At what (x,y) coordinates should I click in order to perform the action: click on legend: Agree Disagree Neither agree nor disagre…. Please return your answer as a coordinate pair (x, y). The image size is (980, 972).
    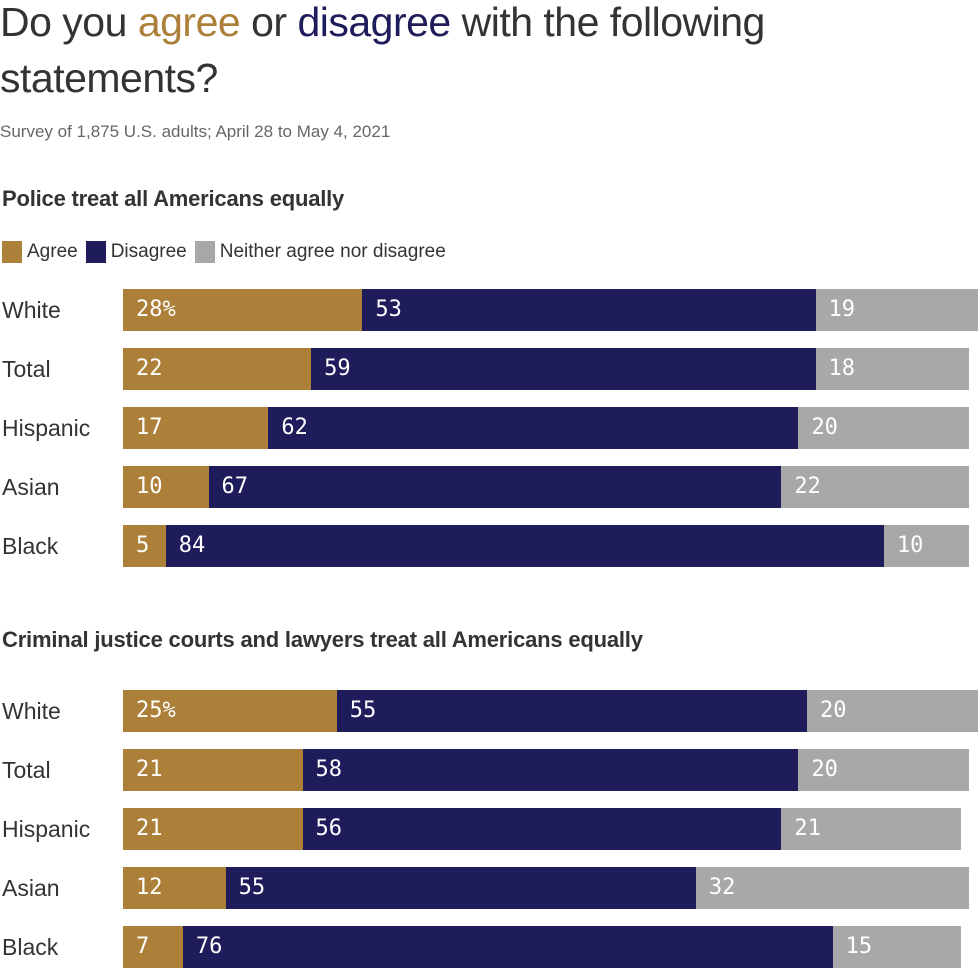
    Looking at the image, I should click on (228, 252).